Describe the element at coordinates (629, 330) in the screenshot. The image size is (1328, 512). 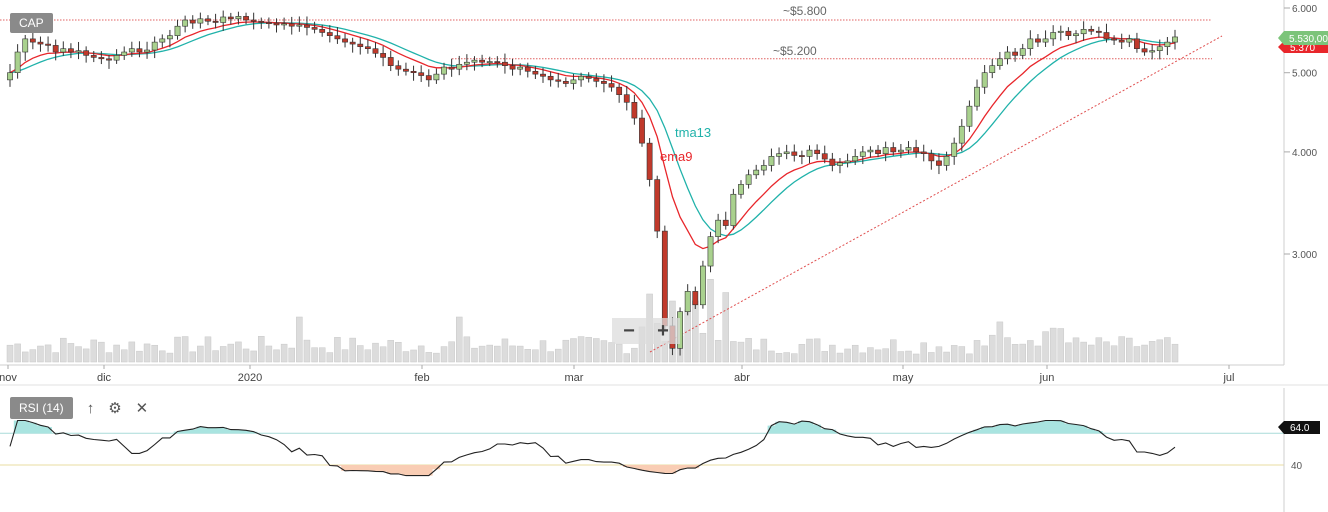
I see `zoom-out-button: −` at that location.